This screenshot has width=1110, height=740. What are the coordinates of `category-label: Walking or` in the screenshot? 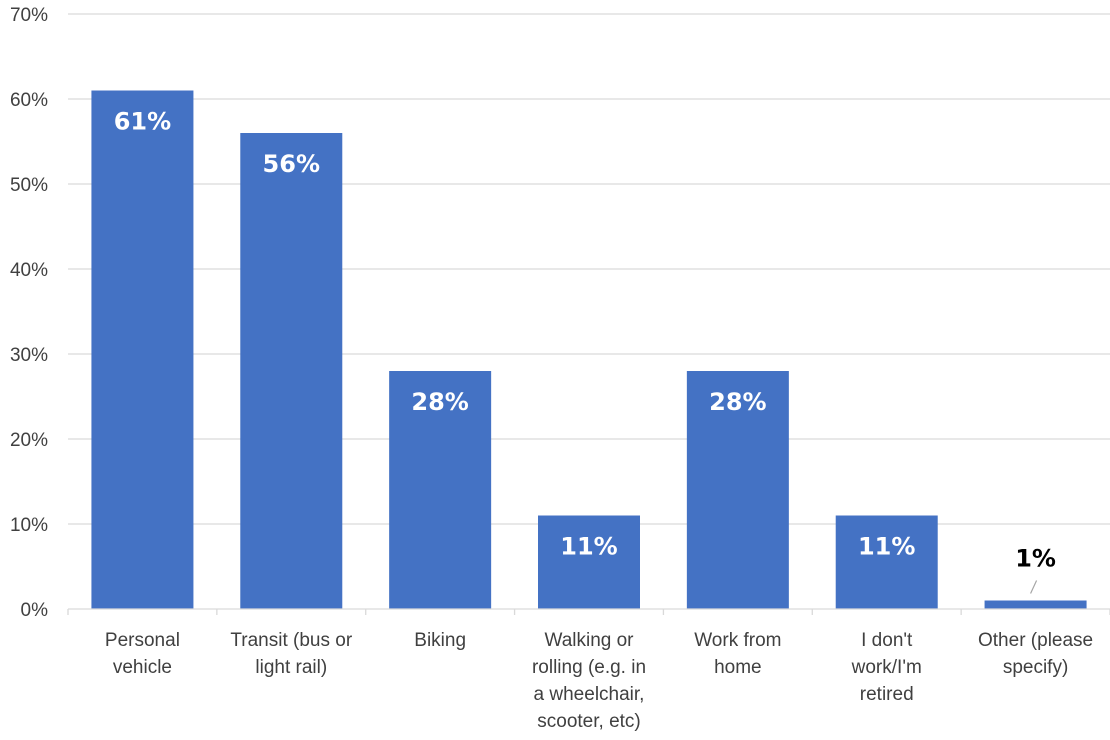 It's located at (589, 640).